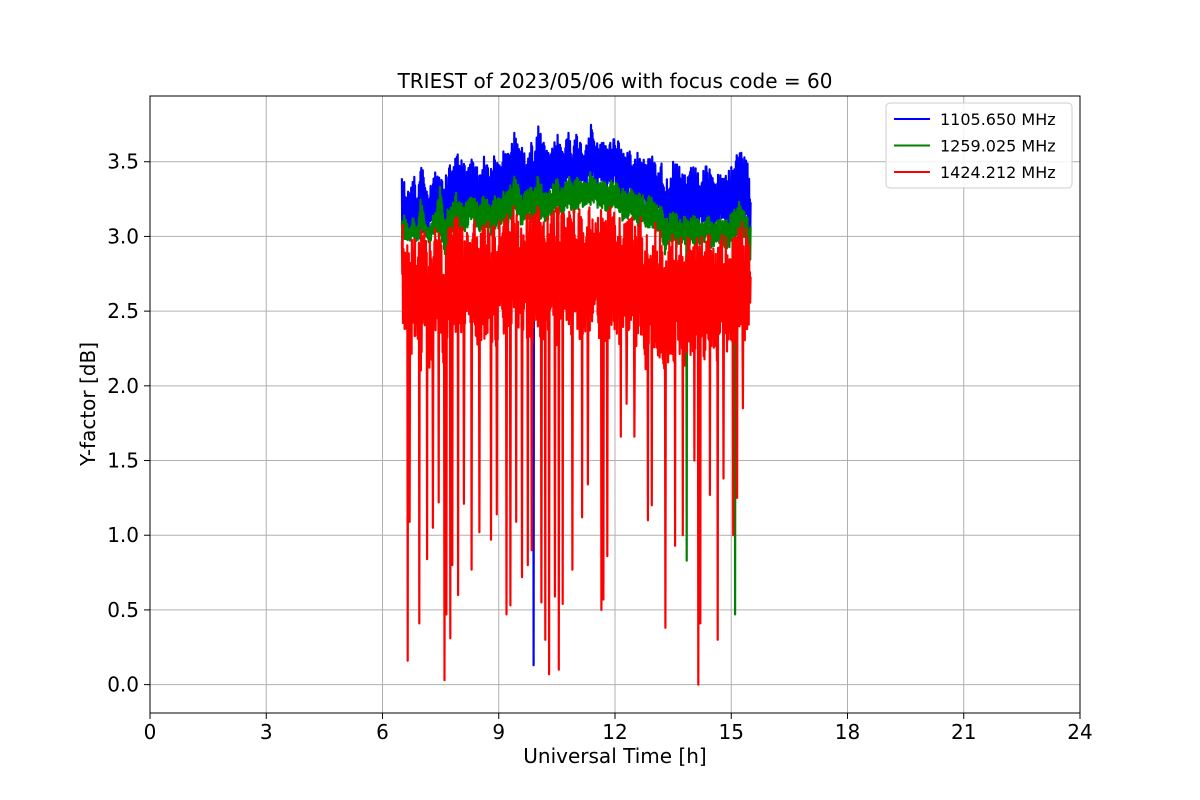 This screenshot has height=800, width=1200. I want to click on x-tick-label: 24, so click(1079, 732).